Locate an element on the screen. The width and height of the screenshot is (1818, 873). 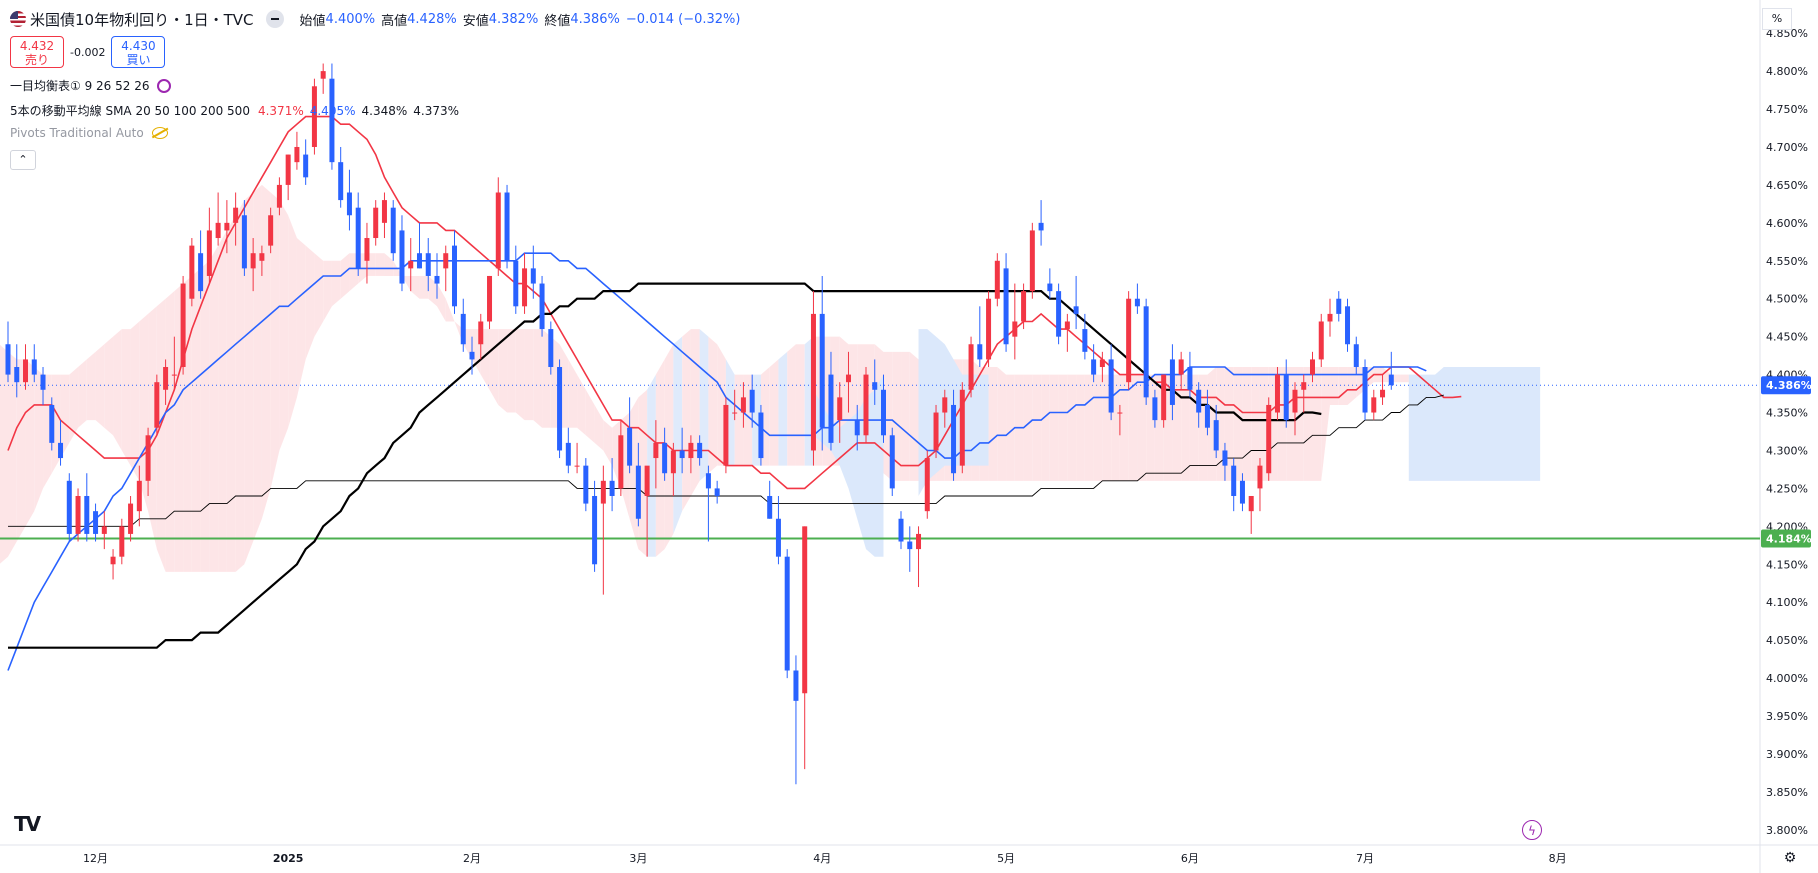
ichimoku-indicator: 一目均衡表① 9 26 52 26 is located at coordinates (91, 85).